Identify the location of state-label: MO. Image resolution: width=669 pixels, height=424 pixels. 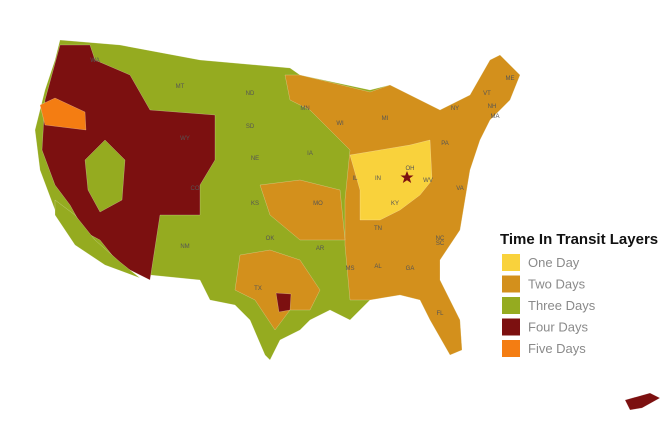
(318, 204).